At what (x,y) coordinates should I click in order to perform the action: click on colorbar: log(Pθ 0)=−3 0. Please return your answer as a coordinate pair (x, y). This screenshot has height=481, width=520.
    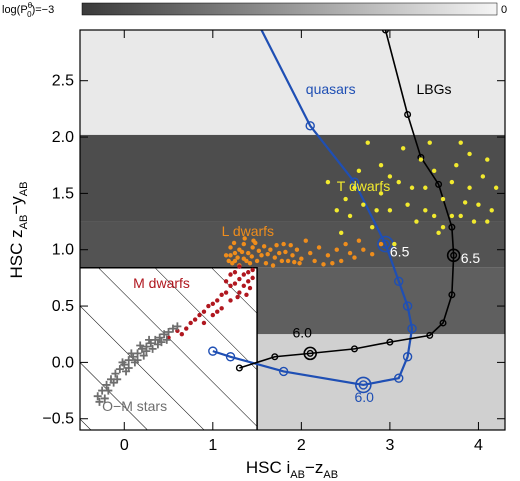
    Looking at the image, I should click on (254, 10).